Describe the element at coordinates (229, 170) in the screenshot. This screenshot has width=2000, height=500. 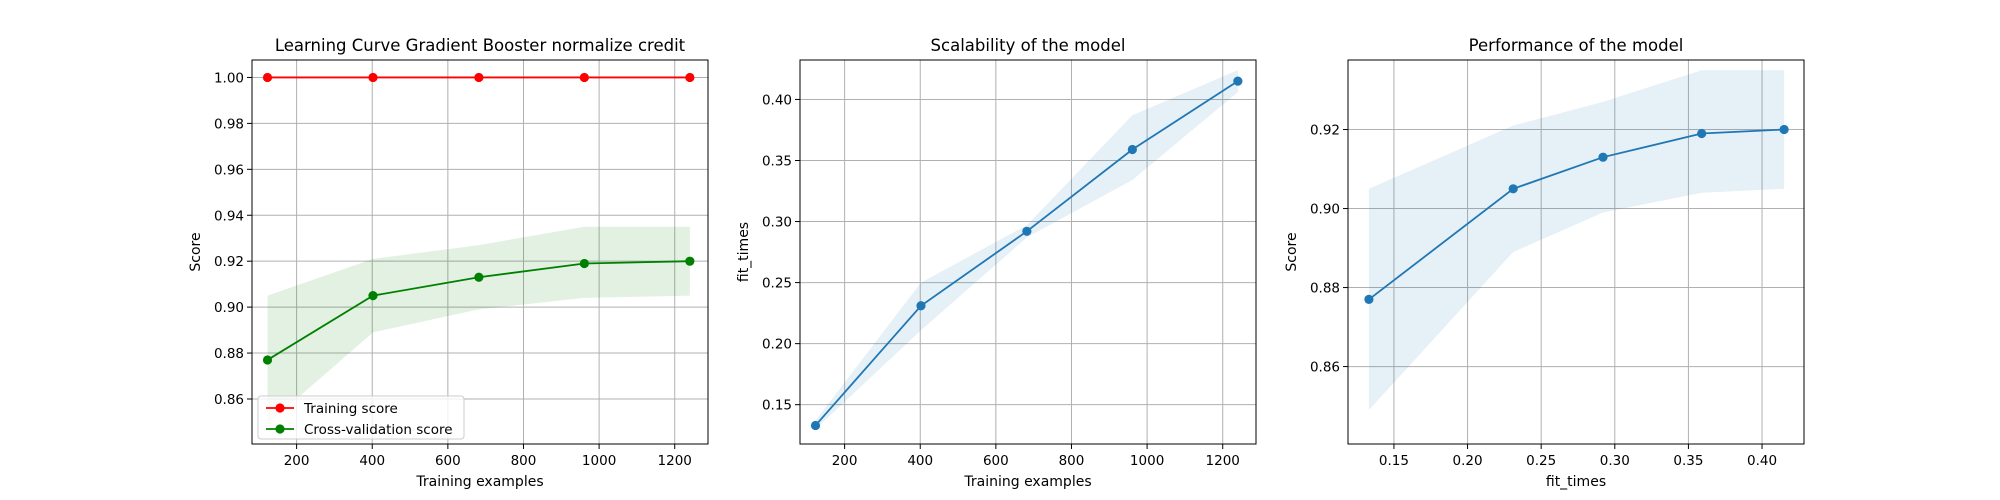
I see `y-tick-label: 0.96` at that location.